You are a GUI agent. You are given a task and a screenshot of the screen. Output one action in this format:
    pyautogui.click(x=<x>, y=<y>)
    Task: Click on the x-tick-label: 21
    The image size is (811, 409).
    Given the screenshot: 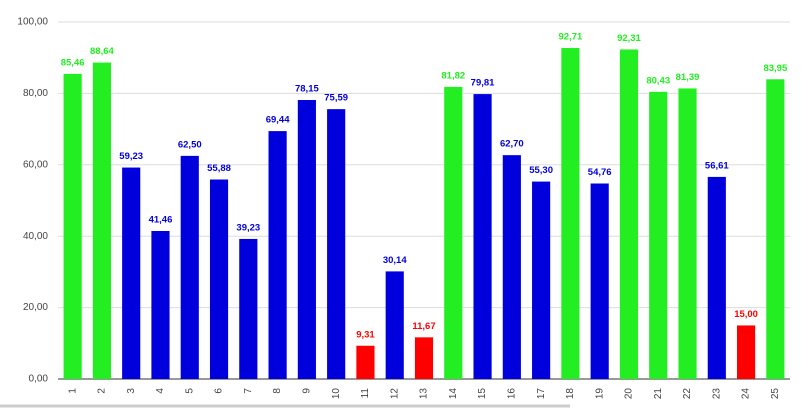 What is the action you would take?
    pyautogui.click(x=658, y=394)
    